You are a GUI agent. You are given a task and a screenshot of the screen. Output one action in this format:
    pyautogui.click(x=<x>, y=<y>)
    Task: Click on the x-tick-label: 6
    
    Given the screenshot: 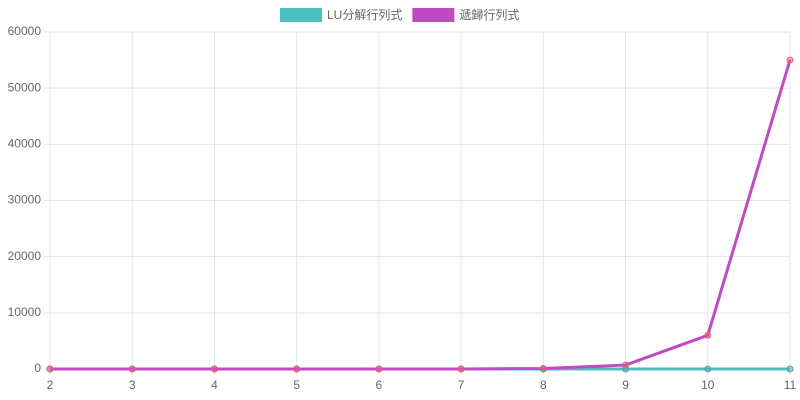 What is the action you would take?
    pyautogui.click(x=379, y=385)
    